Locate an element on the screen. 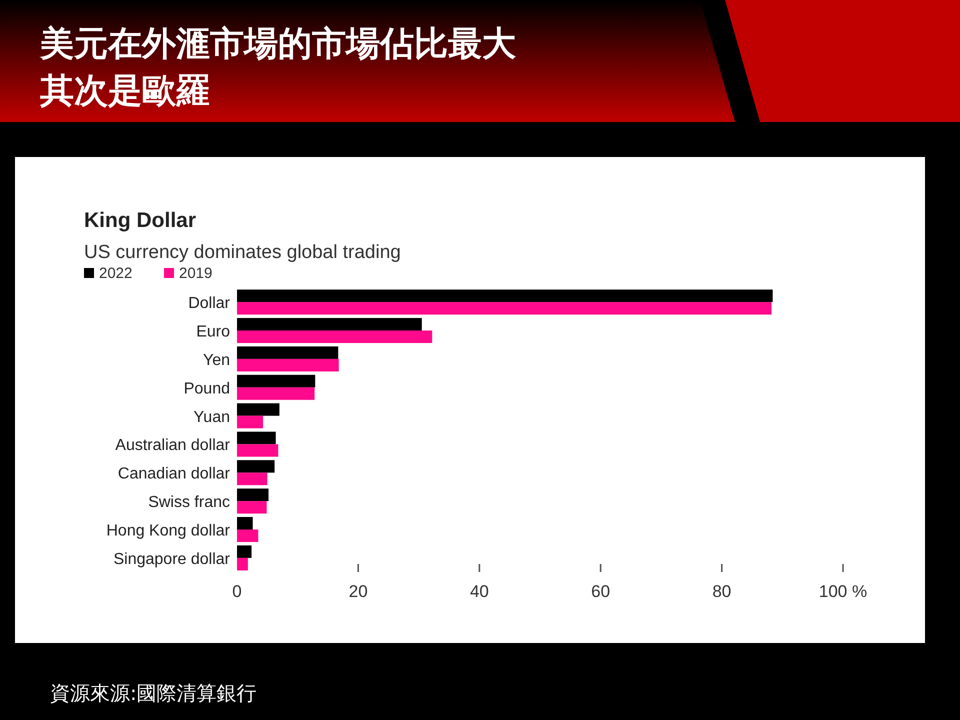 Image resolution: width=960 pixels, height=720 pixels. legend-label: 2022 is located at coordinates (115, 273).